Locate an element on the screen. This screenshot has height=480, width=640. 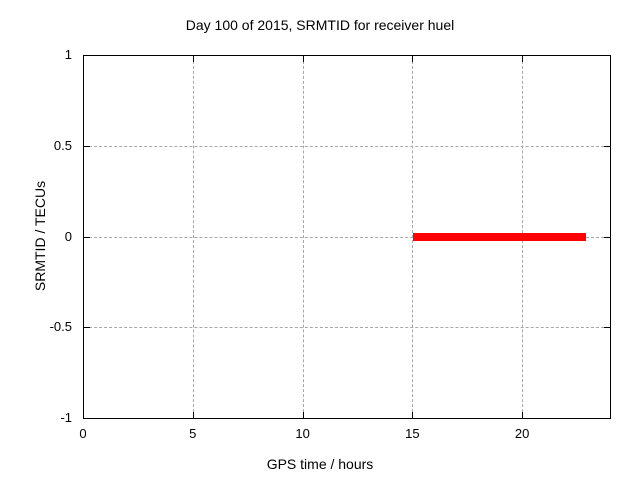
x-axis-label: GPS time / hours is located at coordinates (320, 464).